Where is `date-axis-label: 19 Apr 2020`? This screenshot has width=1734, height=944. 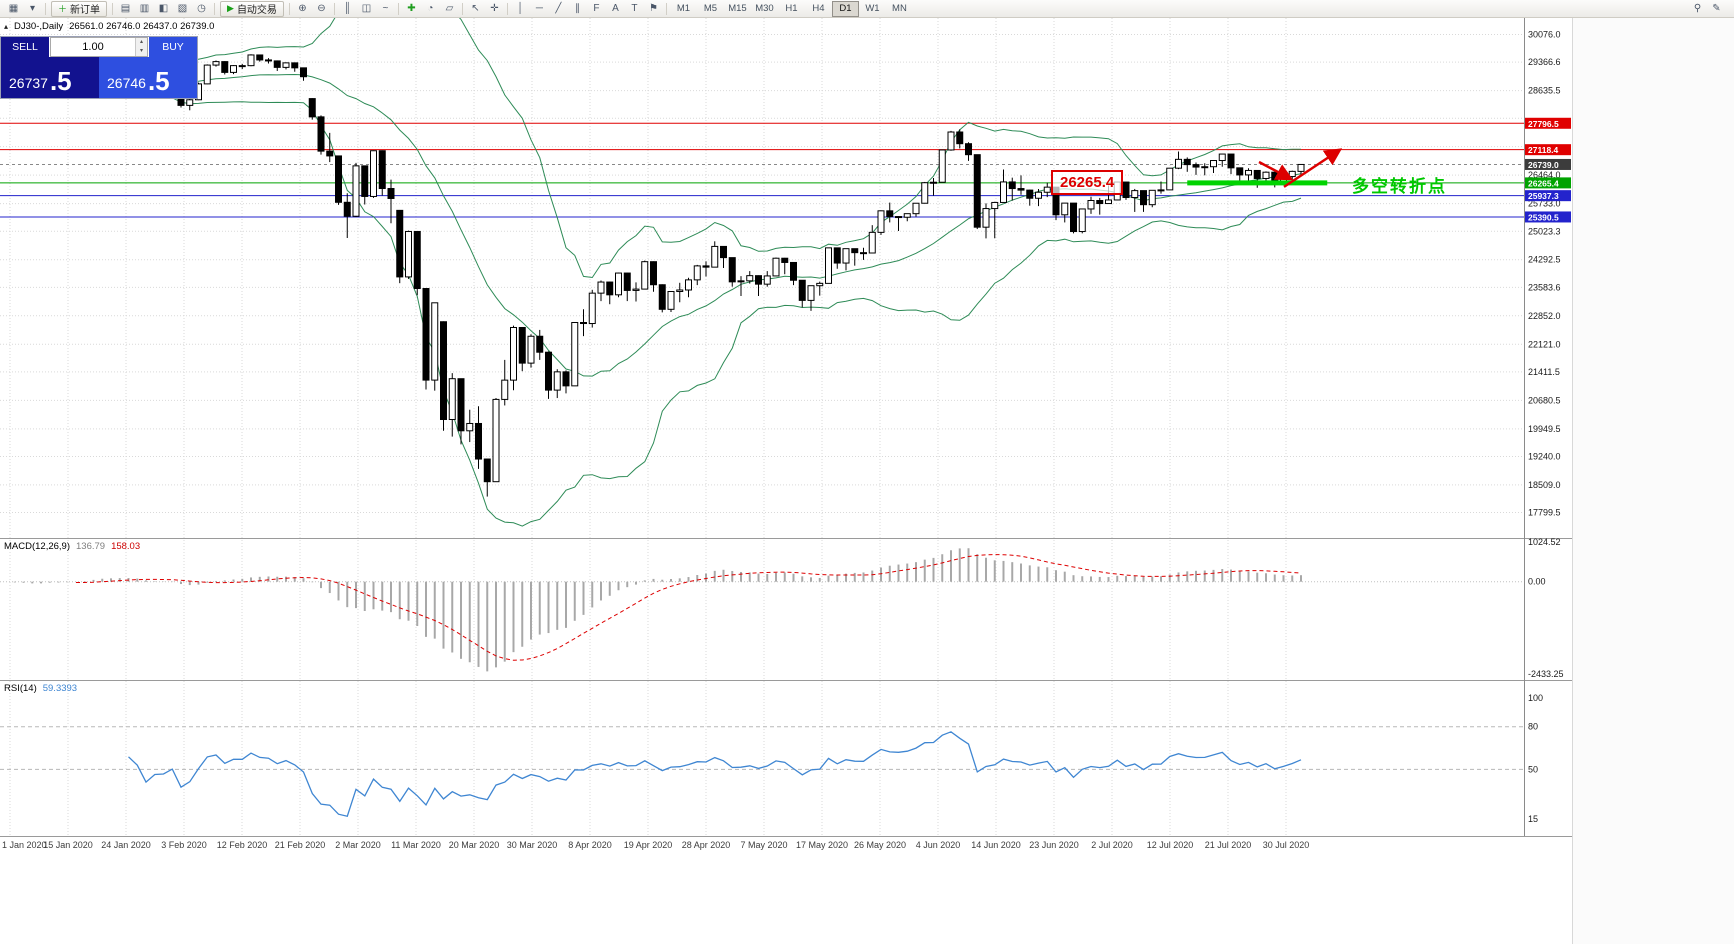
date-axis-label: 19 Apr 2020 is located at coordinates (648, 845).